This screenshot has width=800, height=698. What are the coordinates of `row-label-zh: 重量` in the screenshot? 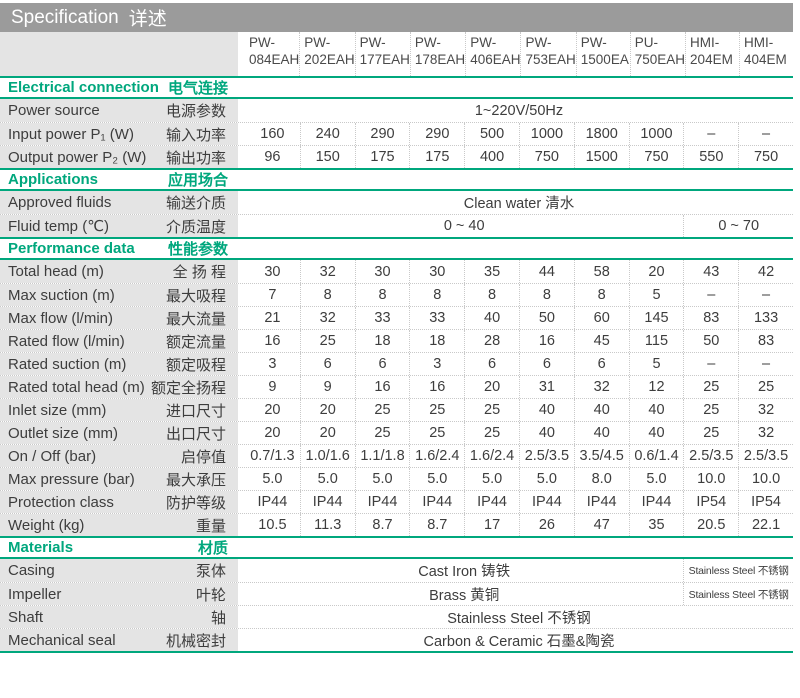 It's located at (210, 526).